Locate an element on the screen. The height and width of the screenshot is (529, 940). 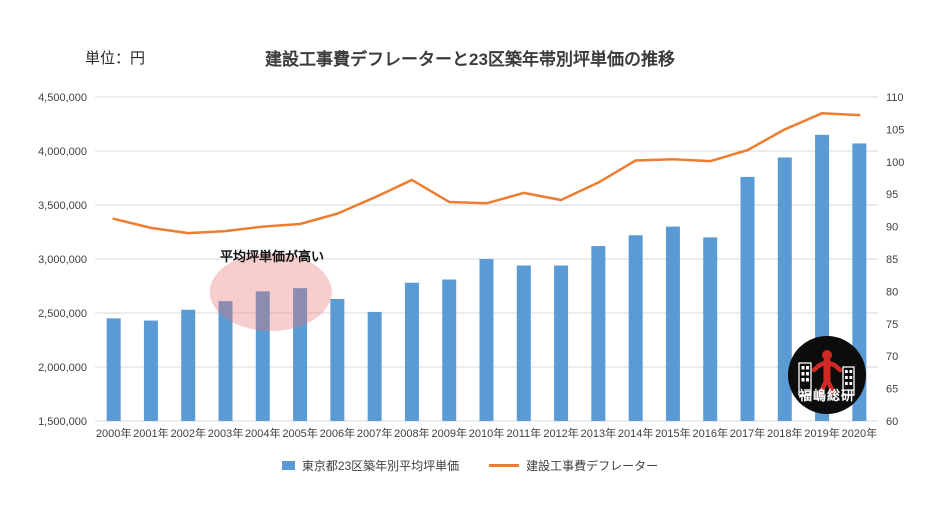
x-axis-label: 2016年 is located at coordinates (709, 433).